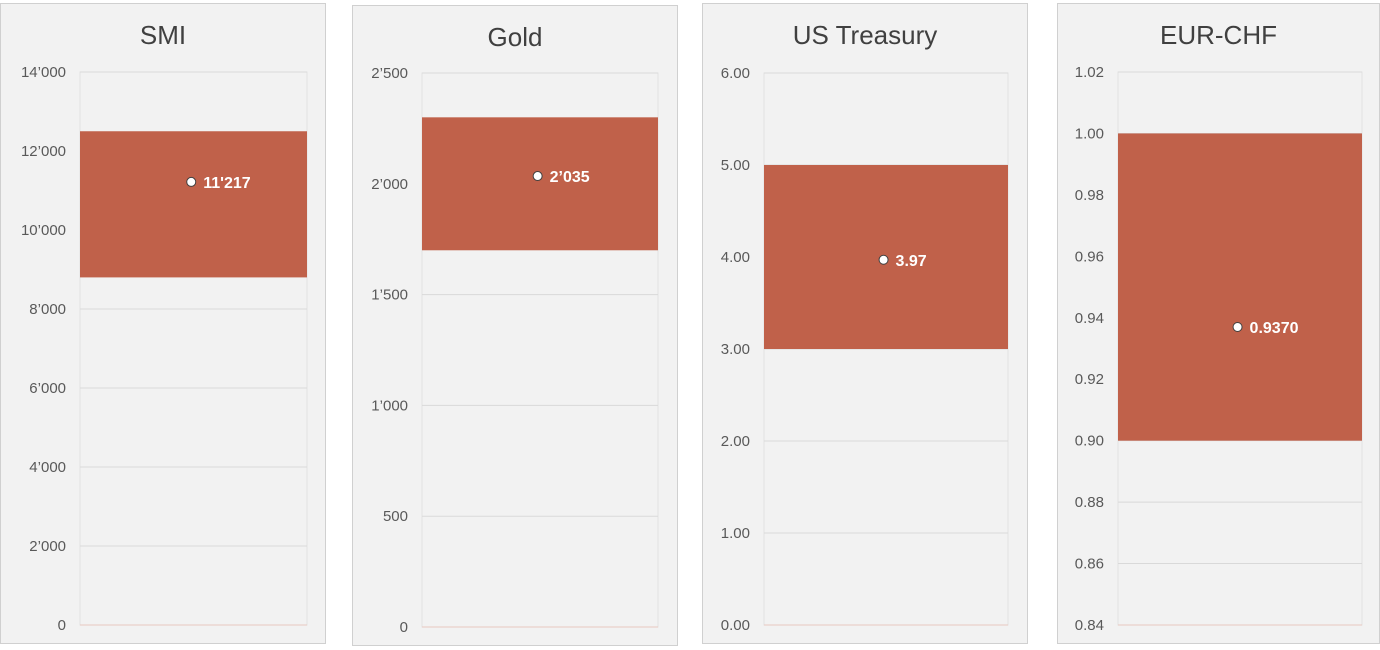 The image size is (1380, 650). Describe the element at coordinates (1274, 328) in the screenshot. I see `value-label: 0.9370` at that location.